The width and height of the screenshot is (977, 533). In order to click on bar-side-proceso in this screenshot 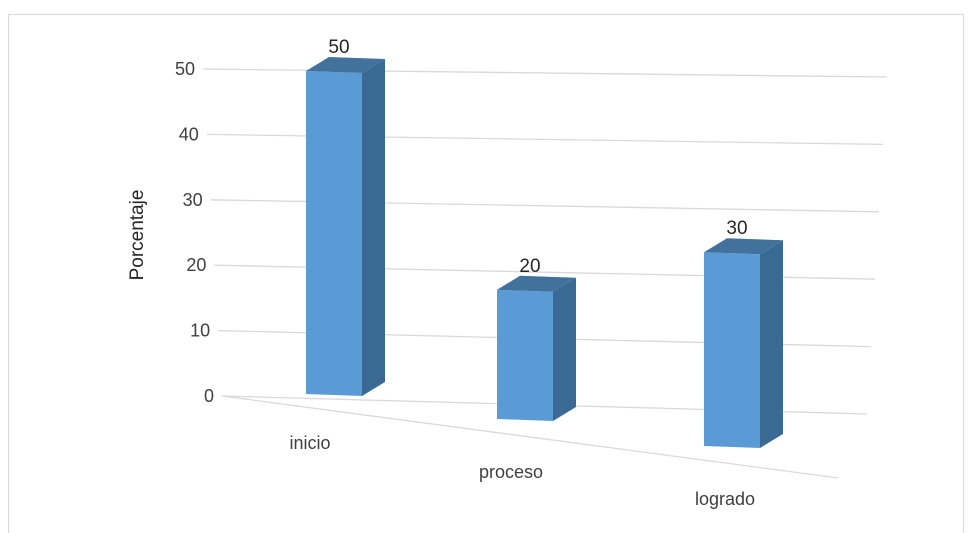, I will do `click(564, 349)`.